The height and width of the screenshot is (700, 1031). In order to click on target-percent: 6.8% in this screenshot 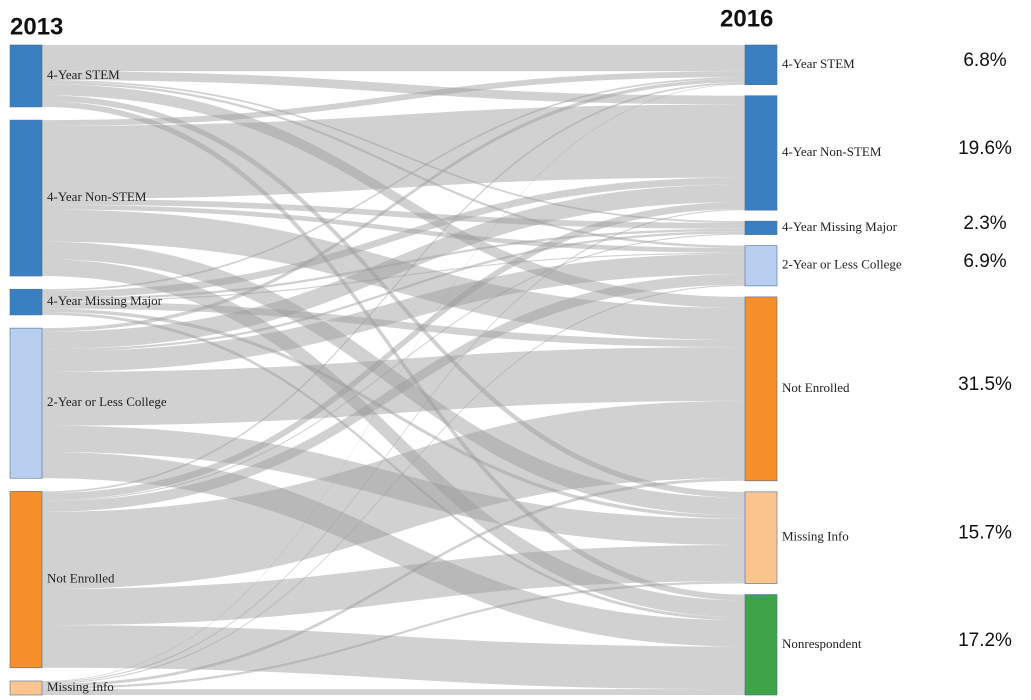, I will do `click(984, 60)`.